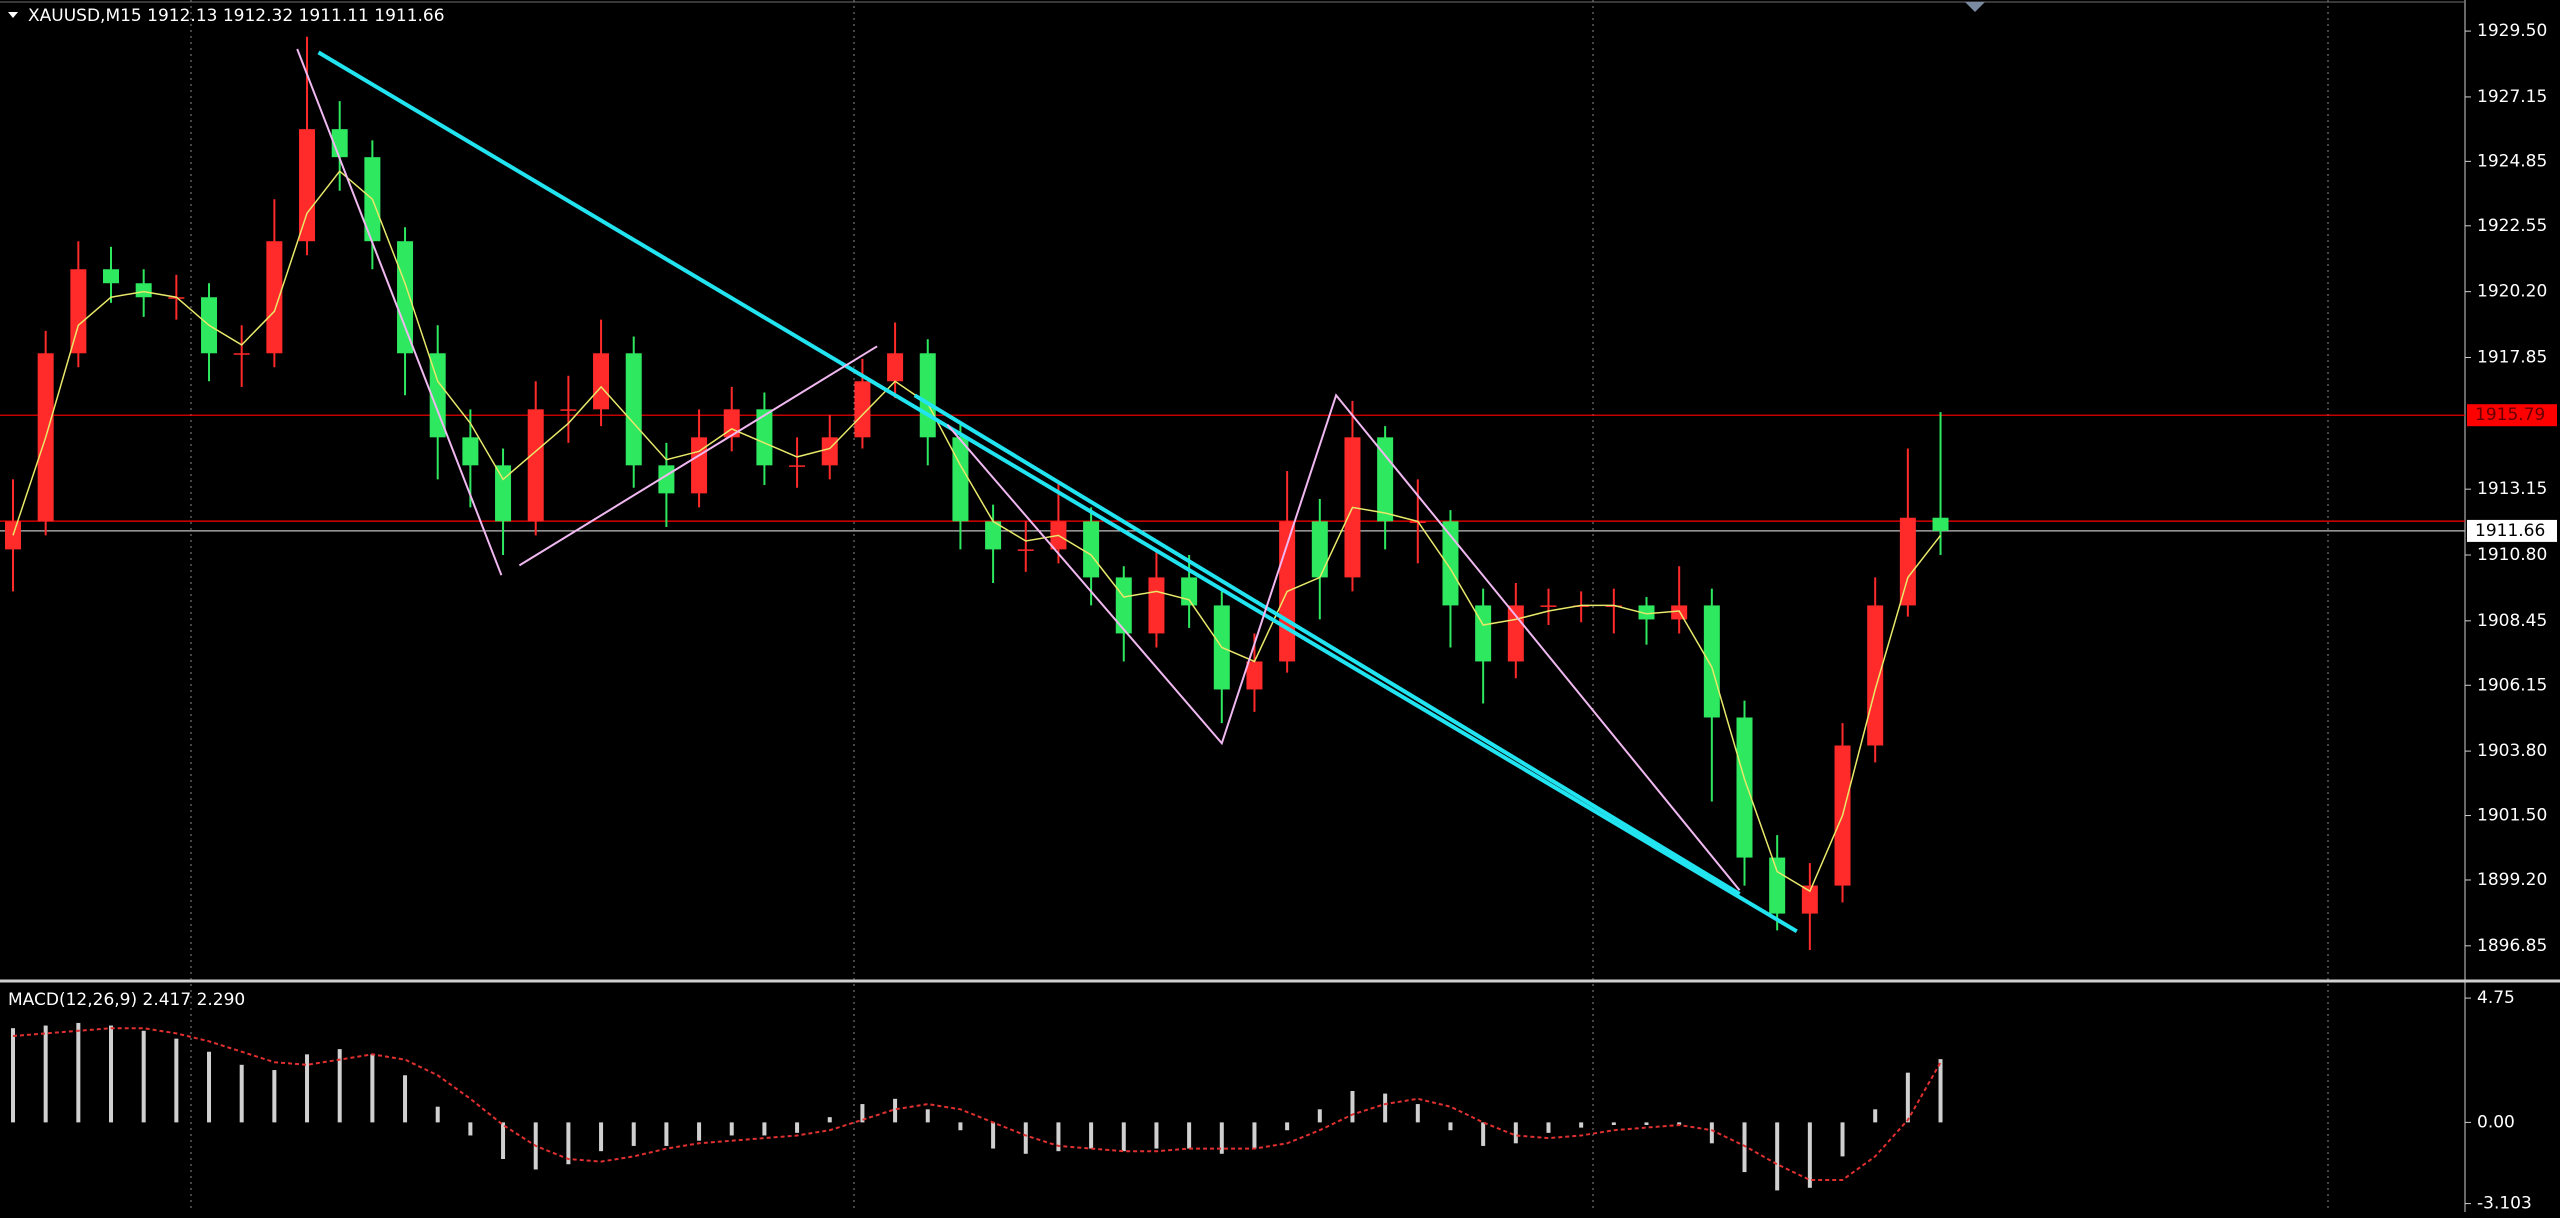 The image size is (2560, 1218). What do you see at coordinates (2512, 555) in the screenshot?
I see `y-tick-label: 1910.80` at bounding box center [2512, 555].